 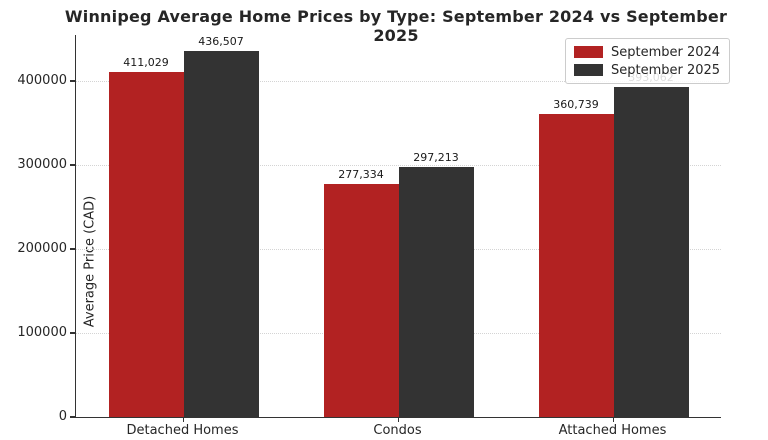 What do you see at coordinates (42, 81) in the screenshot?
I see `y-tick-label: 400000` at bounding box center [42, 81].